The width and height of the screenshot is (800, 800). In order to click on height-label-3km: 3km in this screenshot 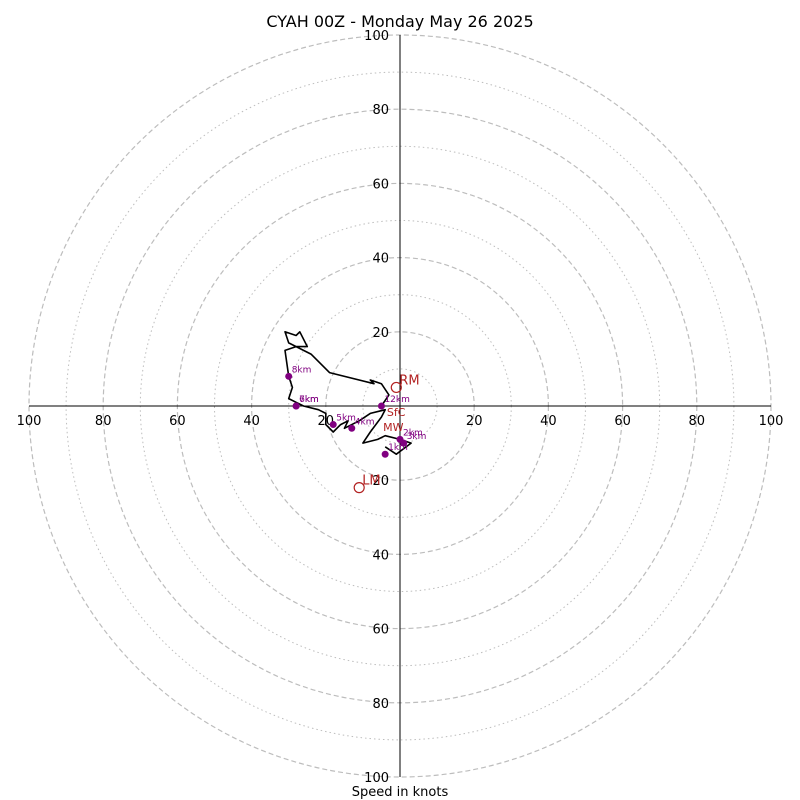, I will do `click(417, 437)`.